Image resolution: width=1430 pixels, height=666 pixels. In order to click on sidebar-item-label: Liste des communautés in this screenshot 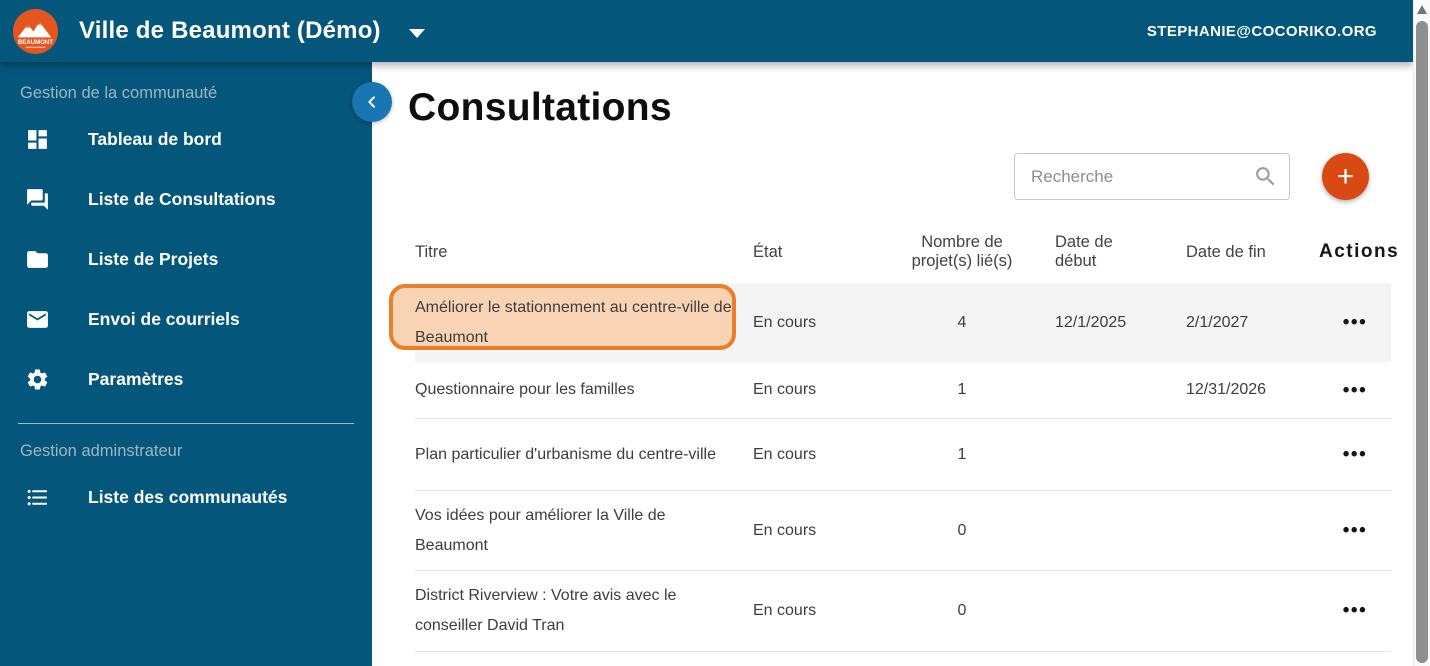, I will do `click(188, 496)`.